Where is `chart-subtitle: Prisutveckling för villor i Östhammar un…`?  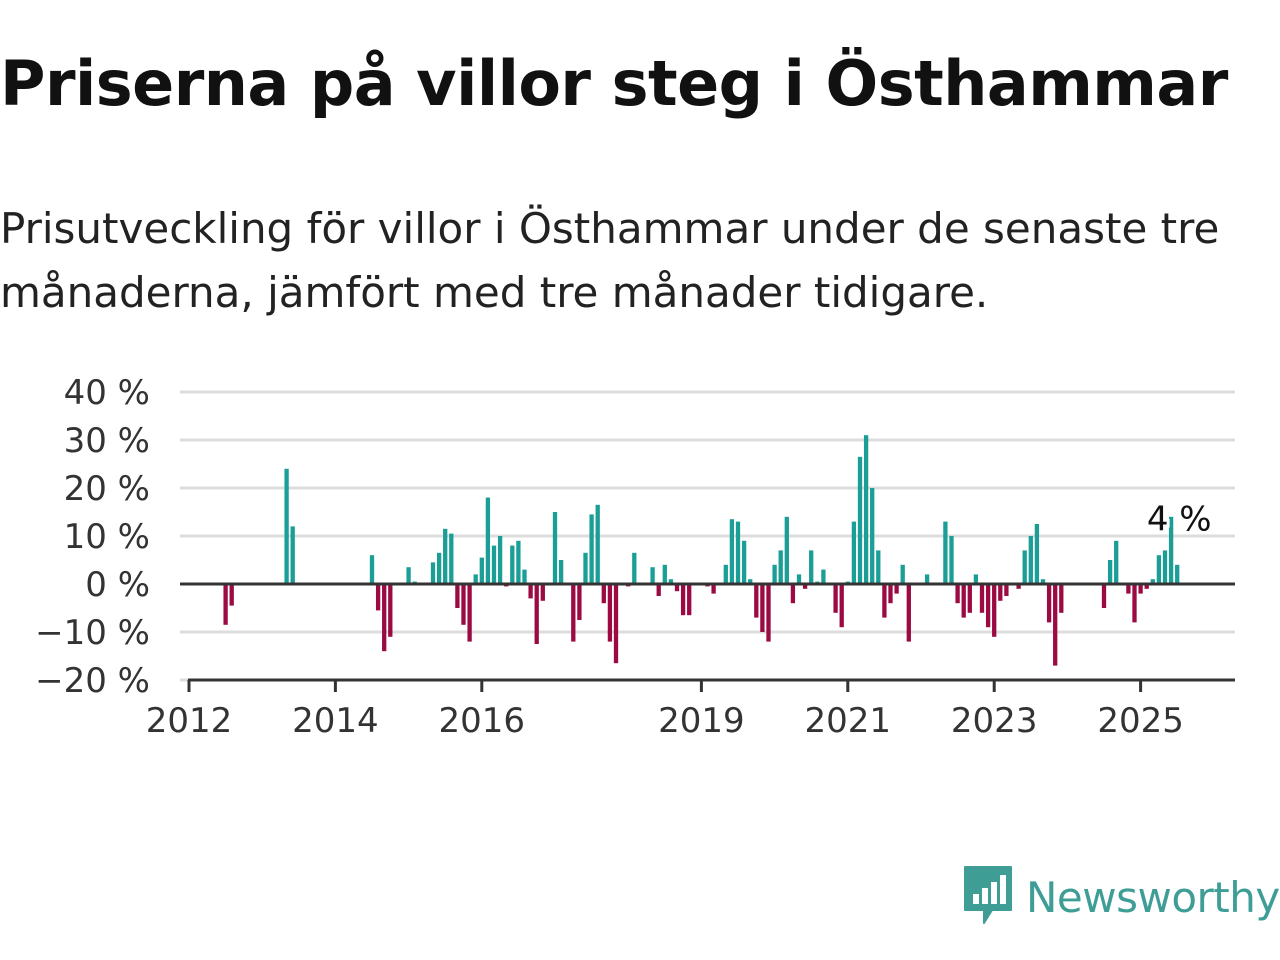
chart-subtitle: Prisutveckling för villor i Östhammar un… is located at coordinates (610, 260).